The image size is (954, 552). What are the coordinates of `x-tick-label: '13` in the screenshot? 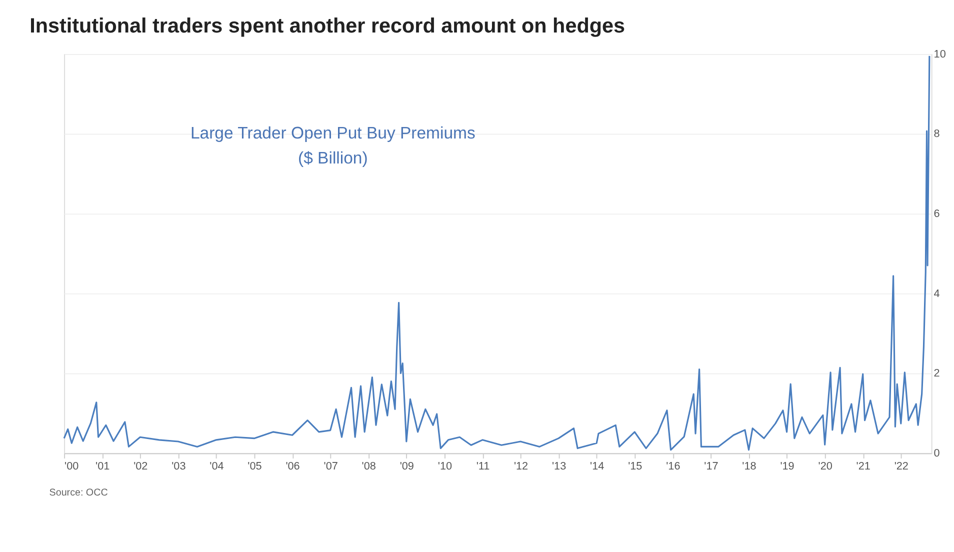 It's located at (559, 466).